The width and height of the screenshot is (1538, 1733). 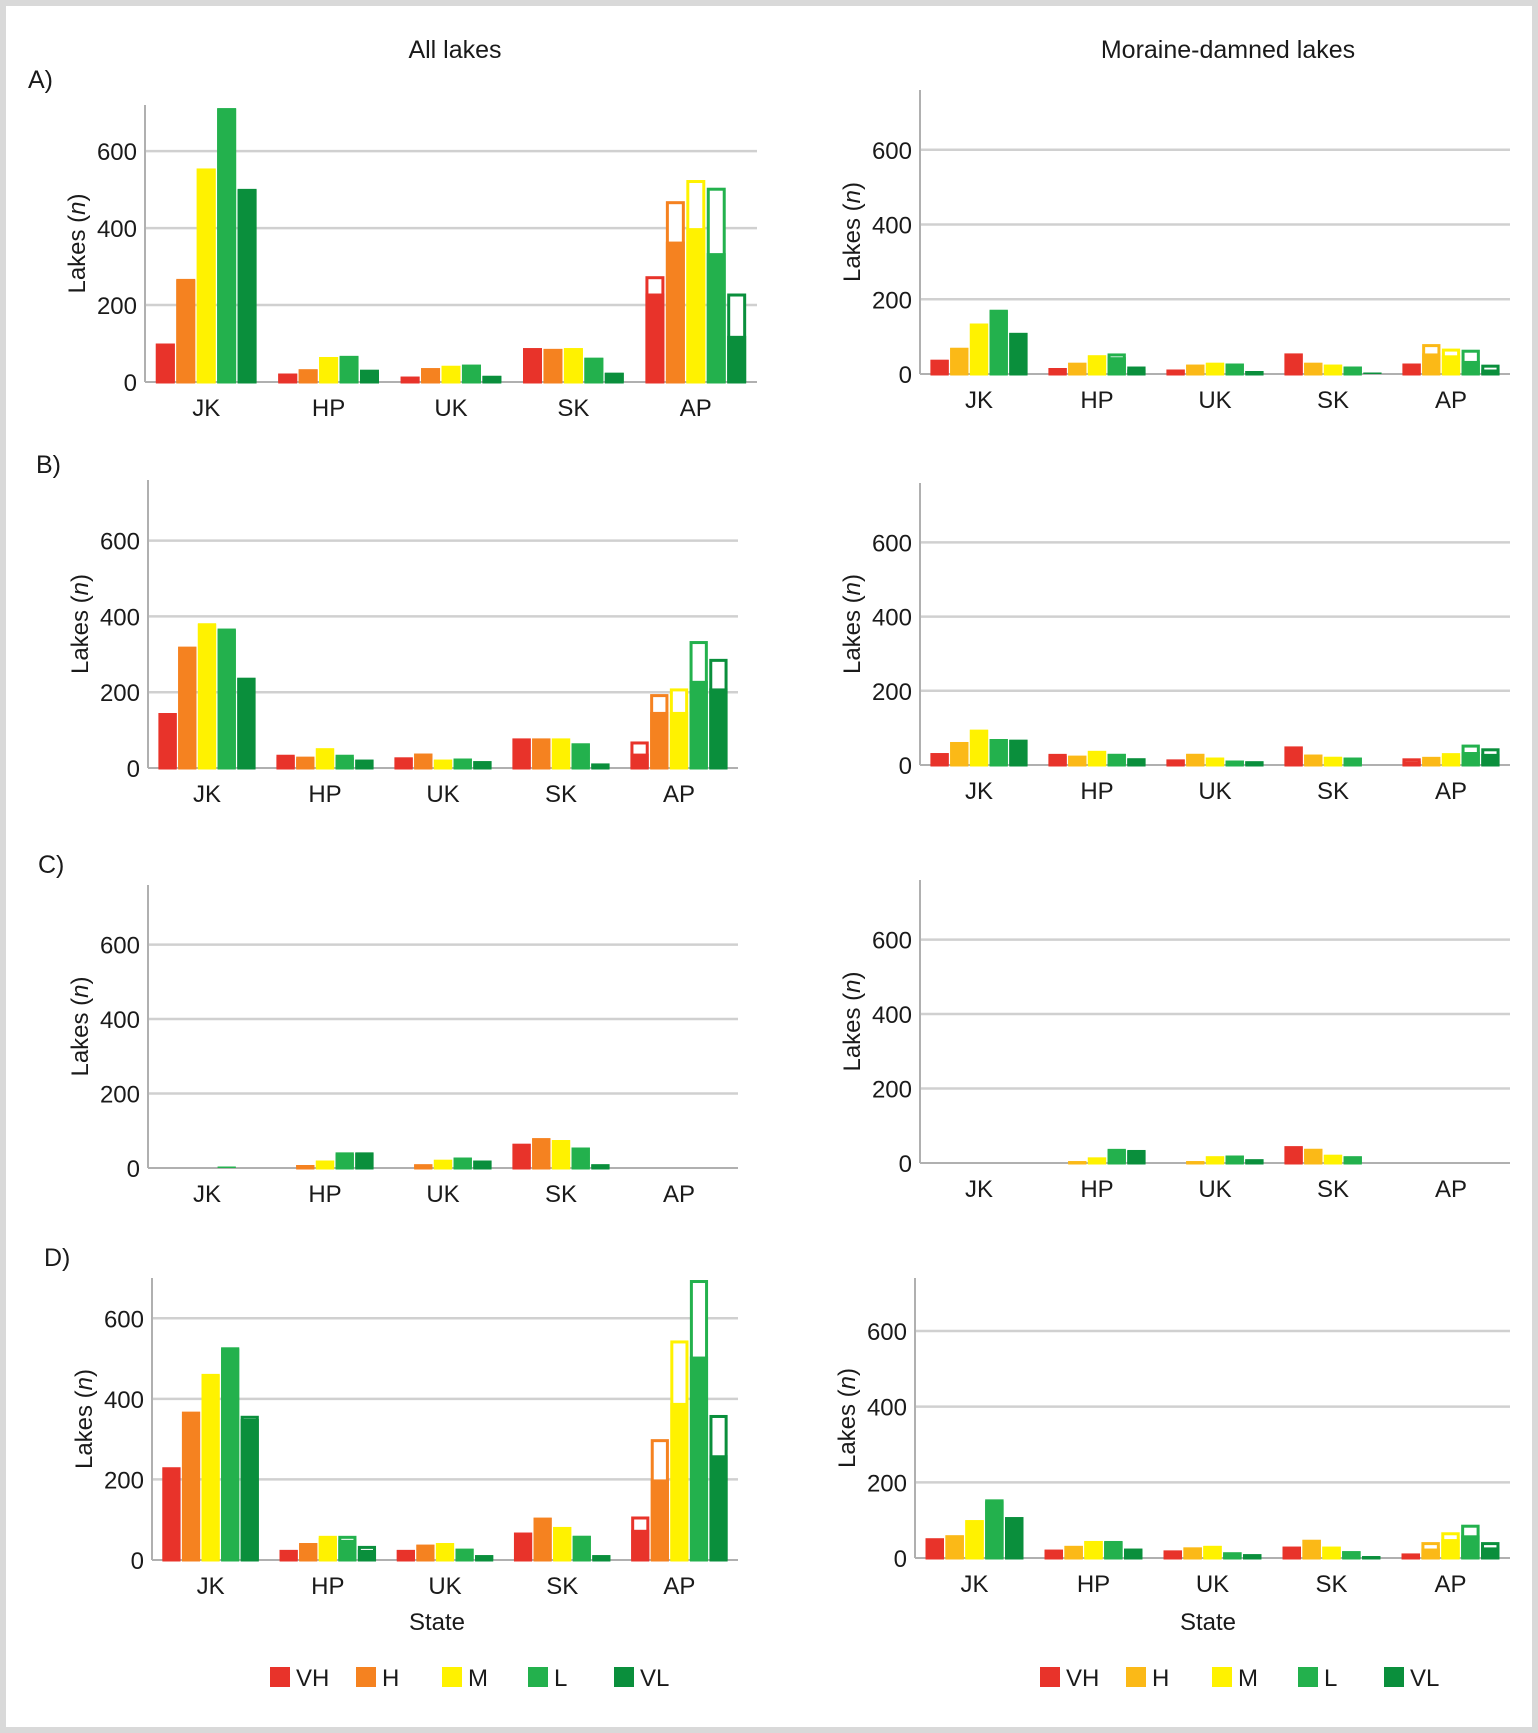 What do you see at coordinates (1308, 1677) in the screenshot?
I see `legend-swatch-l` at bounding box center [1308, 1677].